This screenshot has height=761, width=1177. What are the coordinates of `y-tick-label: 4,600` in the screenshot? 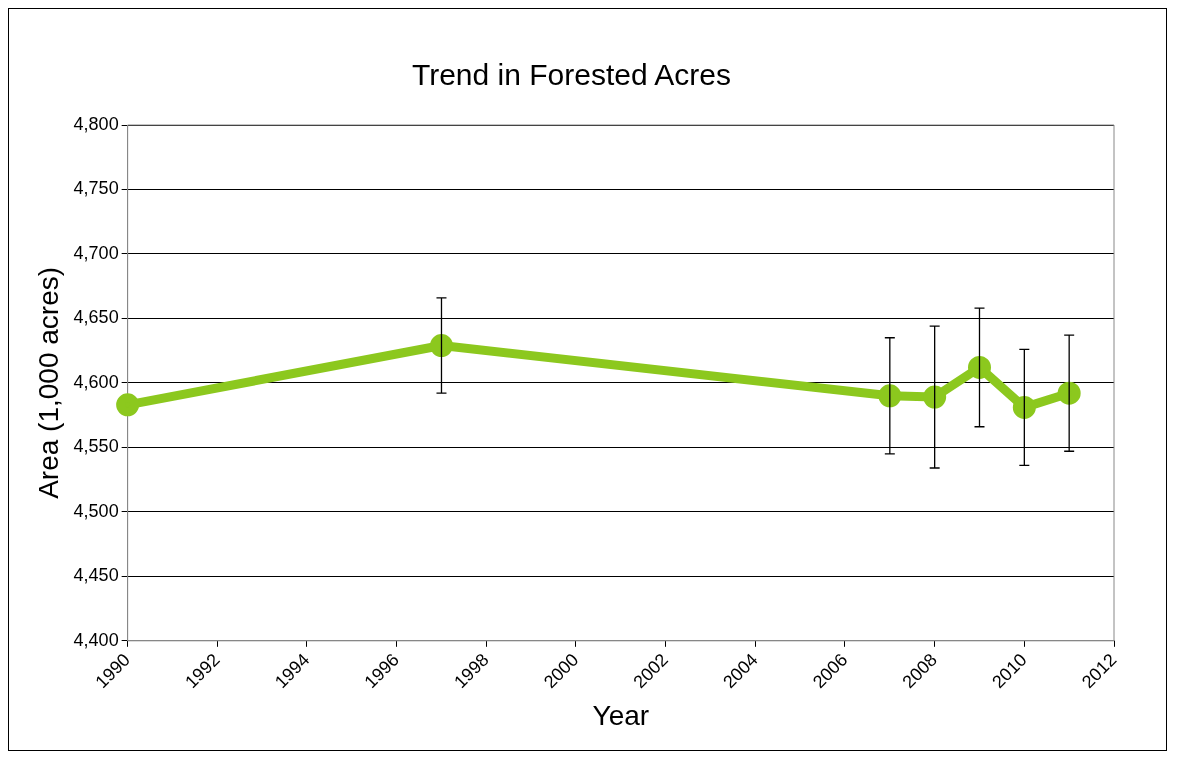 It's located at (96, 381).